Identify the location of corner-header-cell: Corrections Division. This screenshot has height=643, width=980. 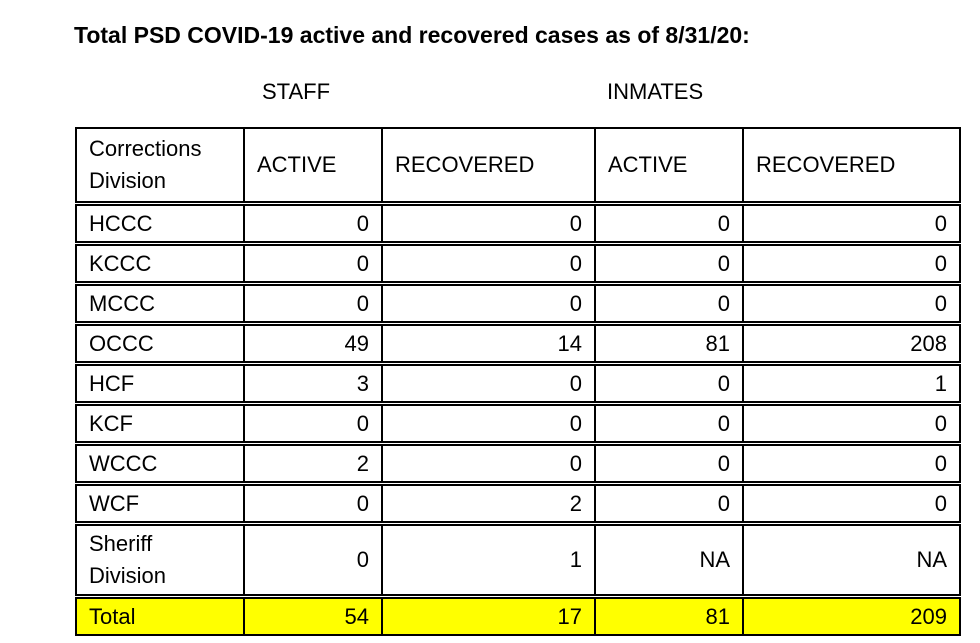
(160, 165).